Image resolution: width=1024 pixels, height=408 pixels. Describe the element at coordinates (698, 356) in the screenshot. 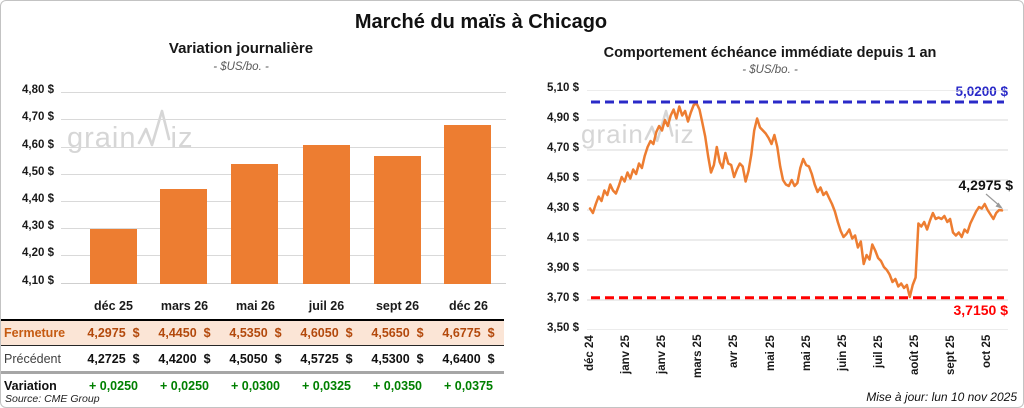

I see `x-tick-label: mars 25` at that location.